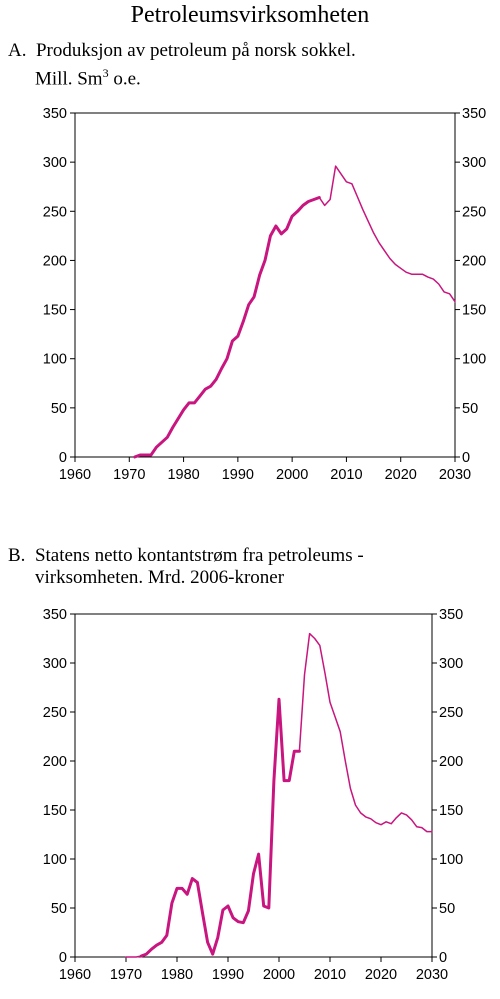 The height and width of the screenshot is (999, 500). Describe the element at coordinates (17, 50) in the screenshot. I see `panel-a-label: A.` at that location.